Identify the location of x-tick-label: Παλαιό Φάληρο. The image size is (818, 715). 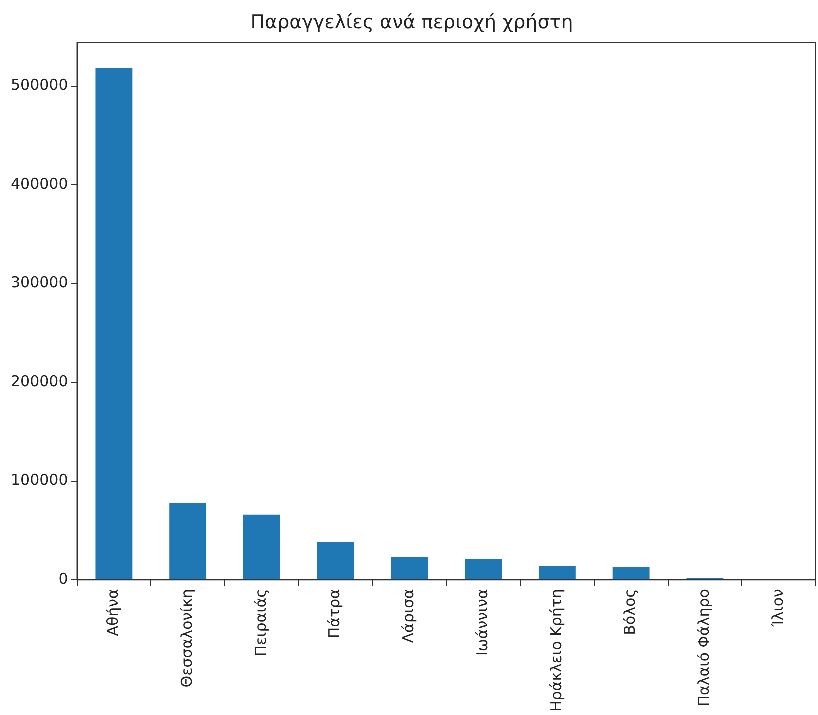
(704, 648).